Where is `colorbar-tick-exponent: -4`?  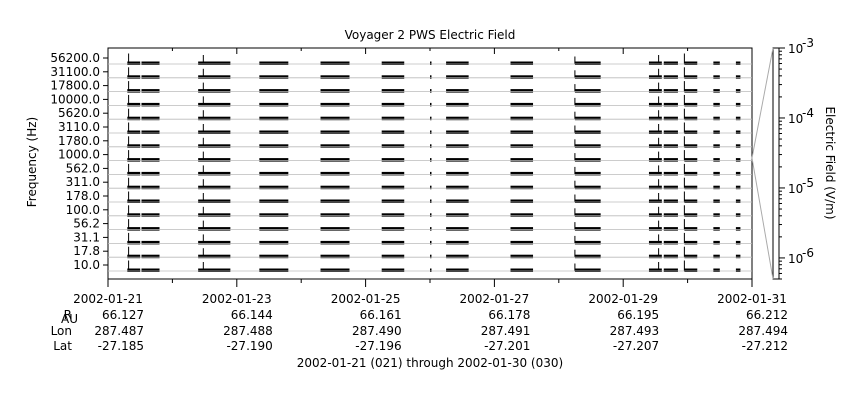
colorbar-tick-exponent: -4 is located at coordinates (808, 113).